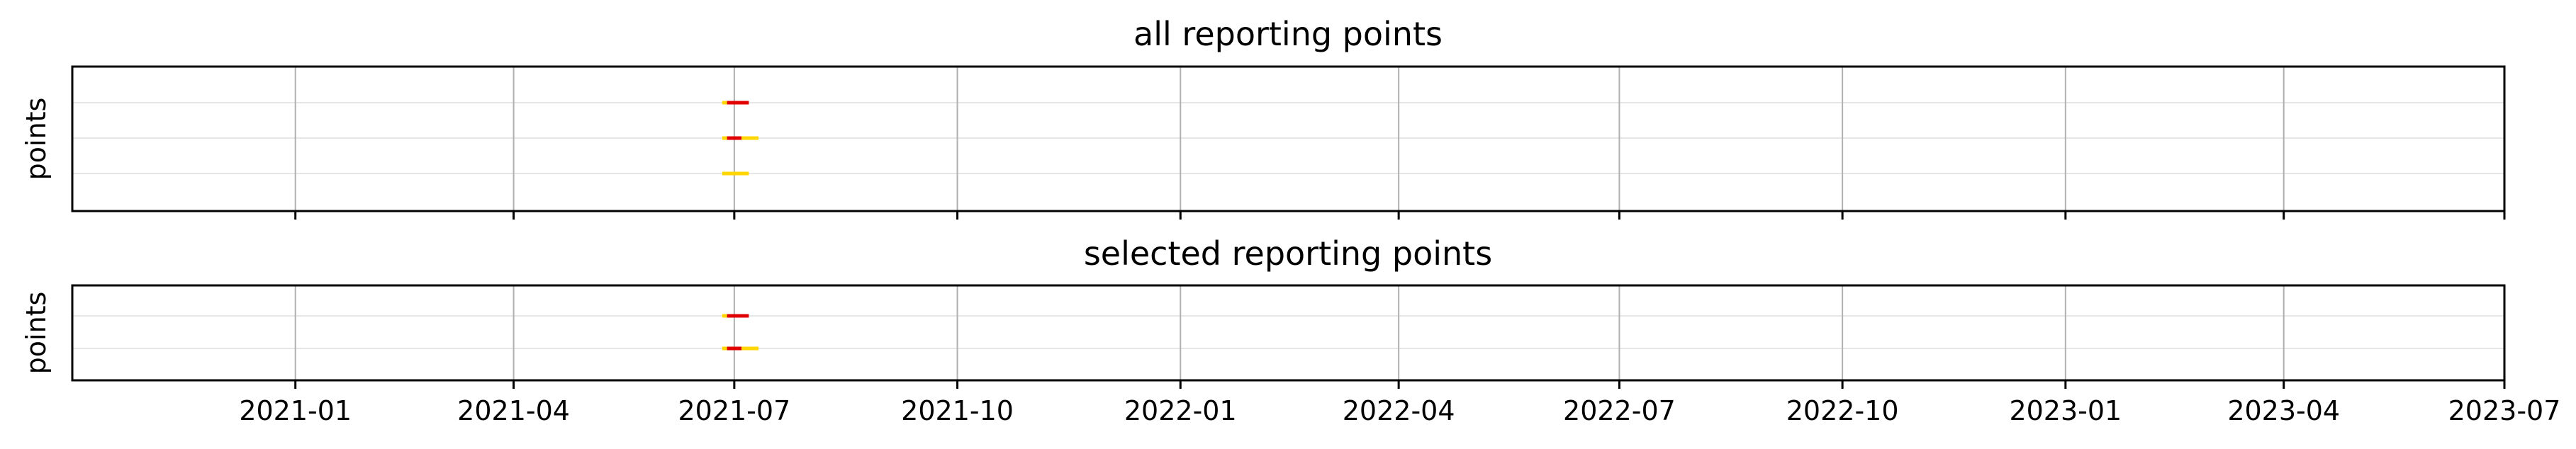 The image size is (2576, 449). I want to click on x-tick-label: 2022-10, so click(1842, 410).